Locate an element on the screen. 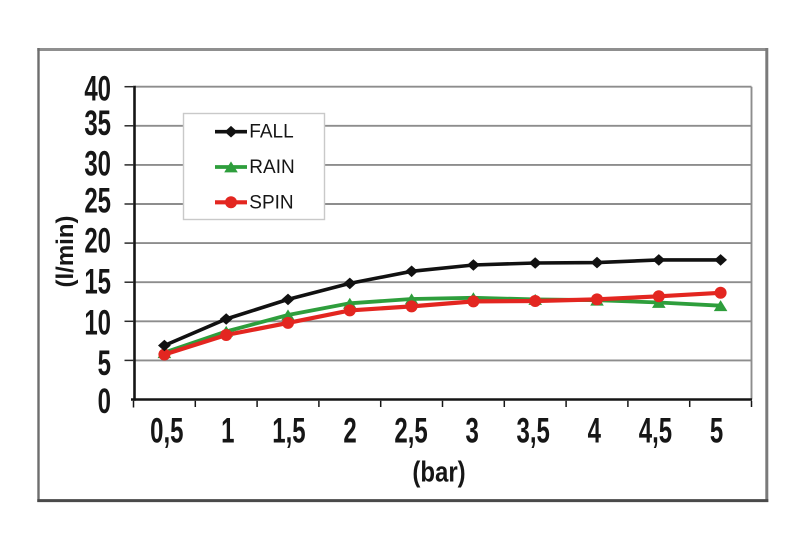 The width and height of the screenshot is (800, 539). svg-text: RAIN is located at coordinates (271, 167).